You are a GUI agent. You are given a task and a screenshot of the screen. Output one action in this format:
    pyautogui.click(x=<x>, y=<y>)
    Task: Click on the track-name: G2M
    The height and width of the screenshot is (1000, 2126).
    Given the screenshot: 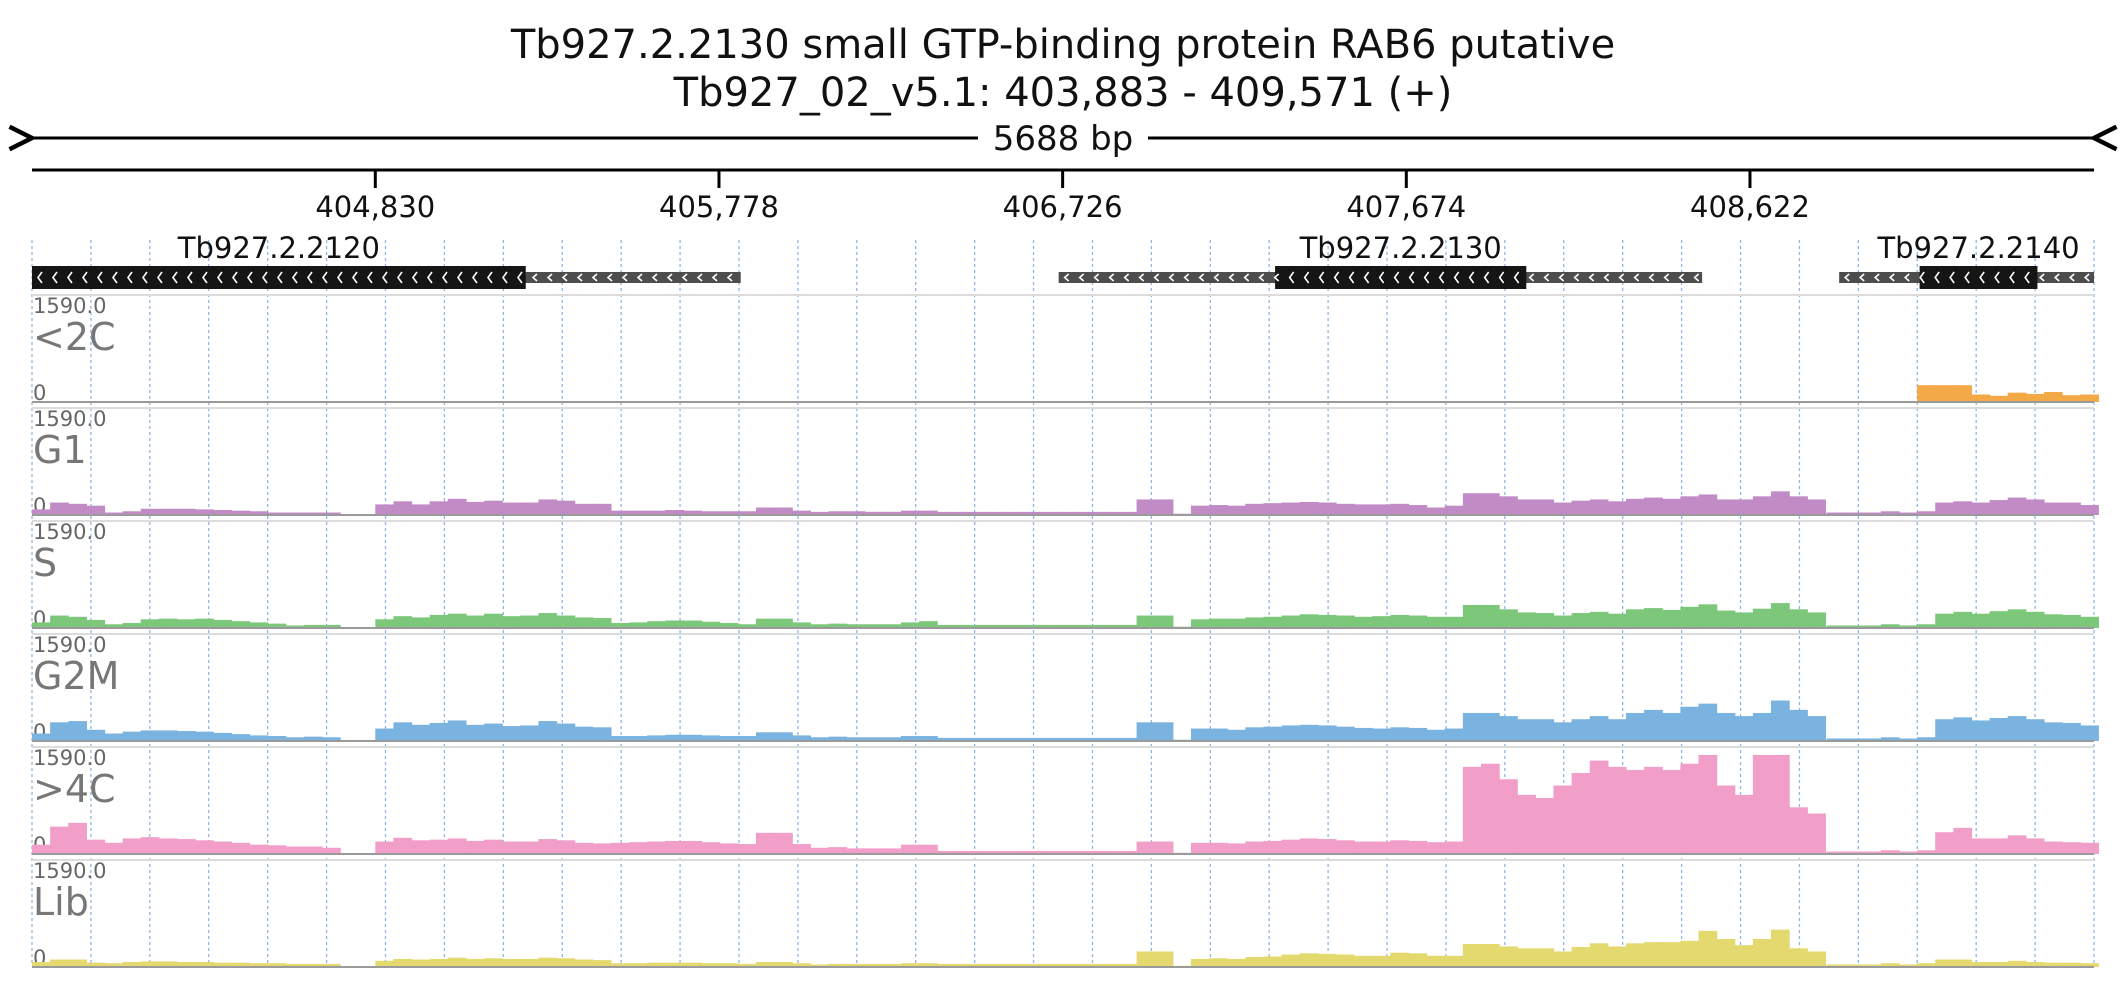 What is the action you would take?
    pyautogui.click(x=76, y=676)
    